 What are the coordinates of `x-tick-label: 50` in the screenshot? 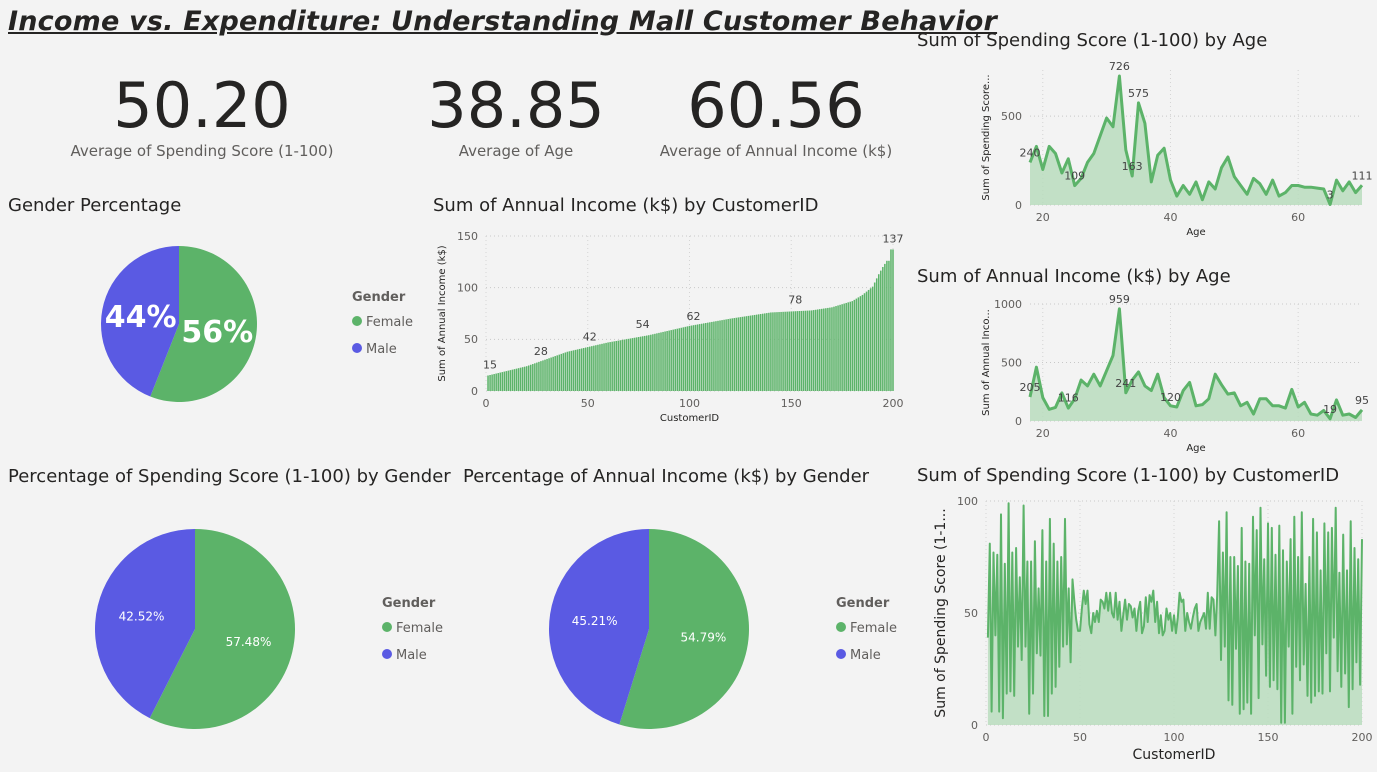 It's located at (588, 403).